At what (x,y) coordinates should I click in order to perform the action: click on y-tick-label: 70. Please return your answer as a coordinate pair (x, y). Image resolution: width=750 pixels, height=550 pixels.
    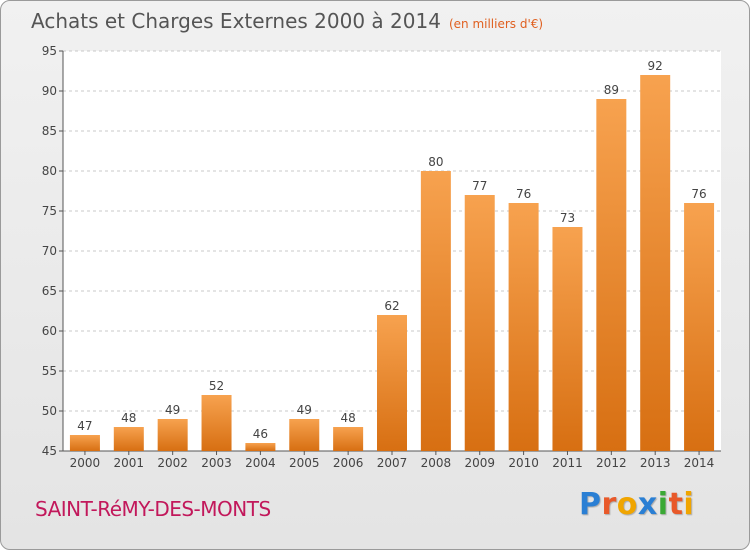
    Looking at the image, I should click on (49, 251).